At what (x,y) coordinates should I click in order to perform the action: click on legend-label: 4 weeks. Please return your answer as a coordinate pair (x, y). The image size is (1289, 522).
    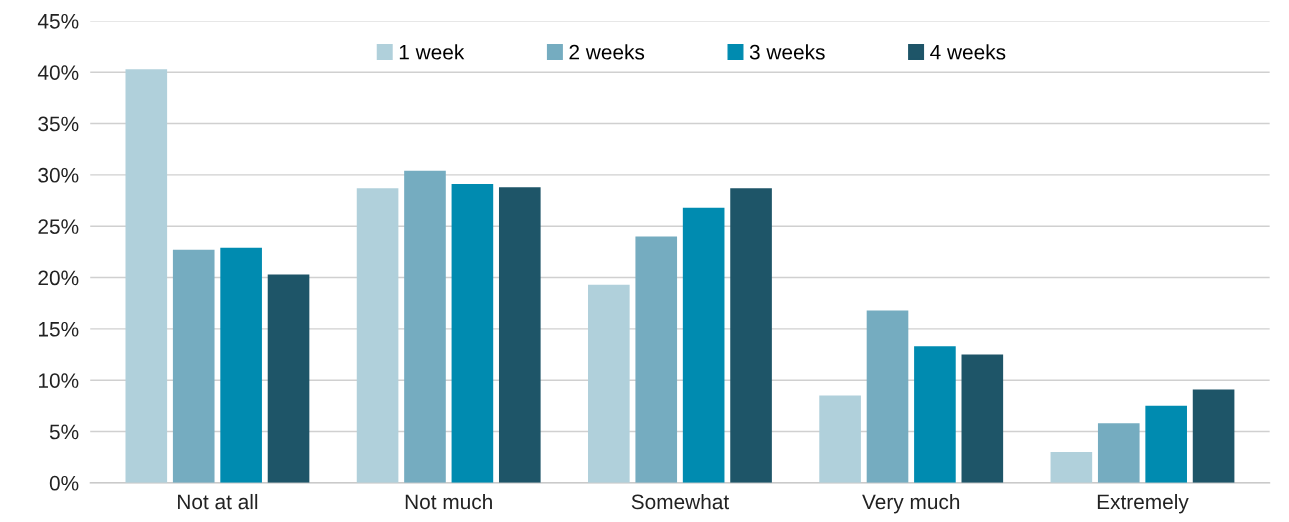
    Looking at the image, I should click on (968, 52).